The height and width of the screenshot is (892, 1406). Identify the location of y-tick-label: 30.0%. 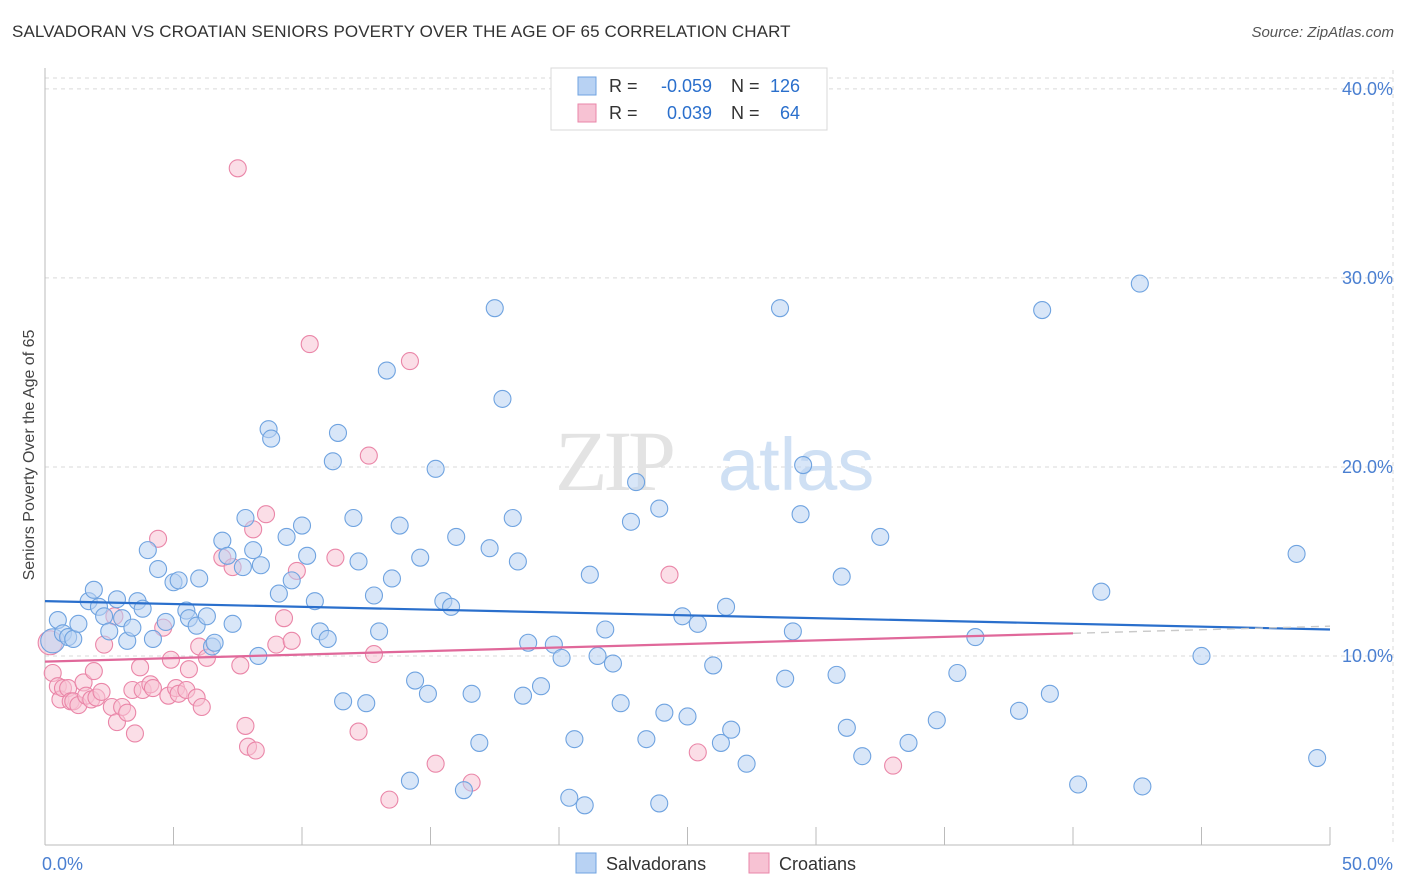
(1367, 278).